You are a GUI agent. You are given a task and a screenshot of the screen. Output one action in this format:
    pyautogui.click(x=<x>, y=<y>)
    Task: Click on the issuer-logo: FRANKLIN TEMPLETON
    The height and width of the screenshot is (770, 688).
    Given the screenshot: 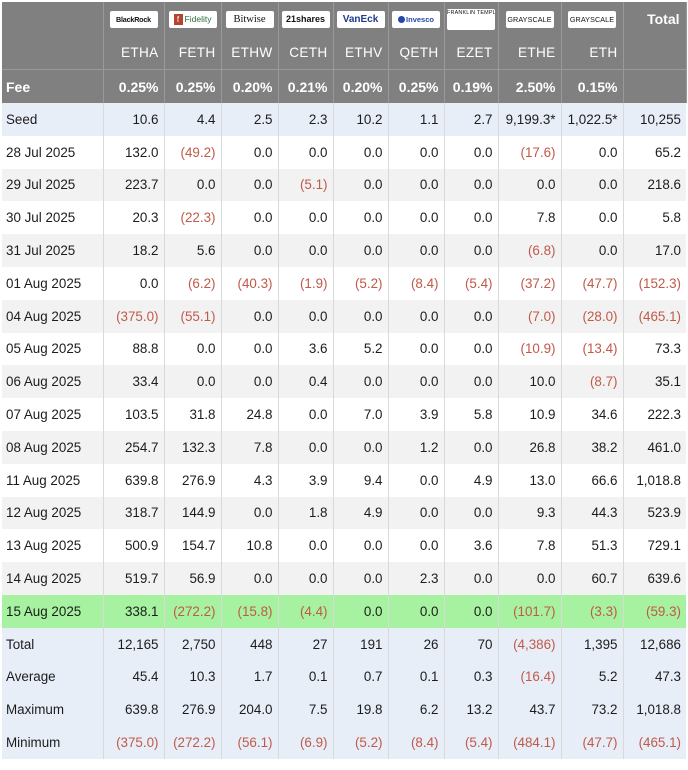 What is the action you would take?
    pyautogui.click(x=471, y=19)
    